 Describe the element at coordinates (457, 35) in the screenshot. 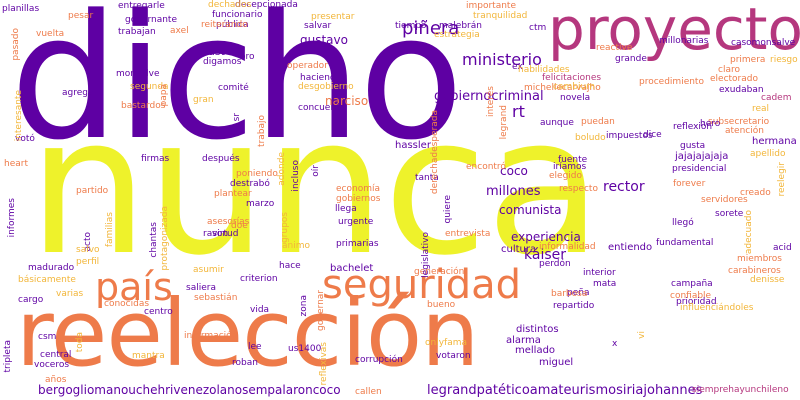

I see `word: estrategia` at that location.